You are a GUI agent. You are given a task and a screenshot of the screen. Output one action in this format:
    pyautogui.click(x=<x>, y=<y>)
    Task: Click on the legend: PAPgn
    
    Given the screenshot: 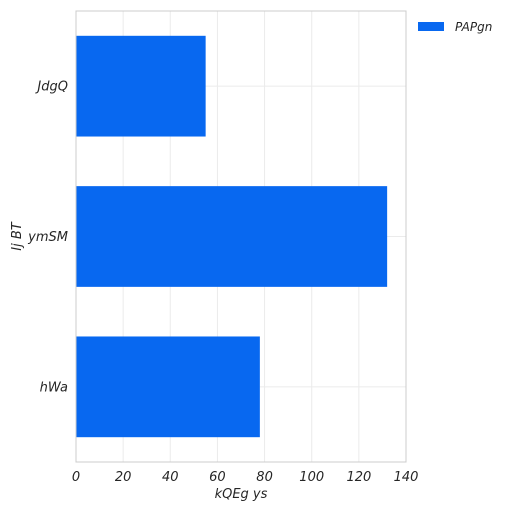 What is the action you would take?
    pyautogui.click(x=455, y=27)
    